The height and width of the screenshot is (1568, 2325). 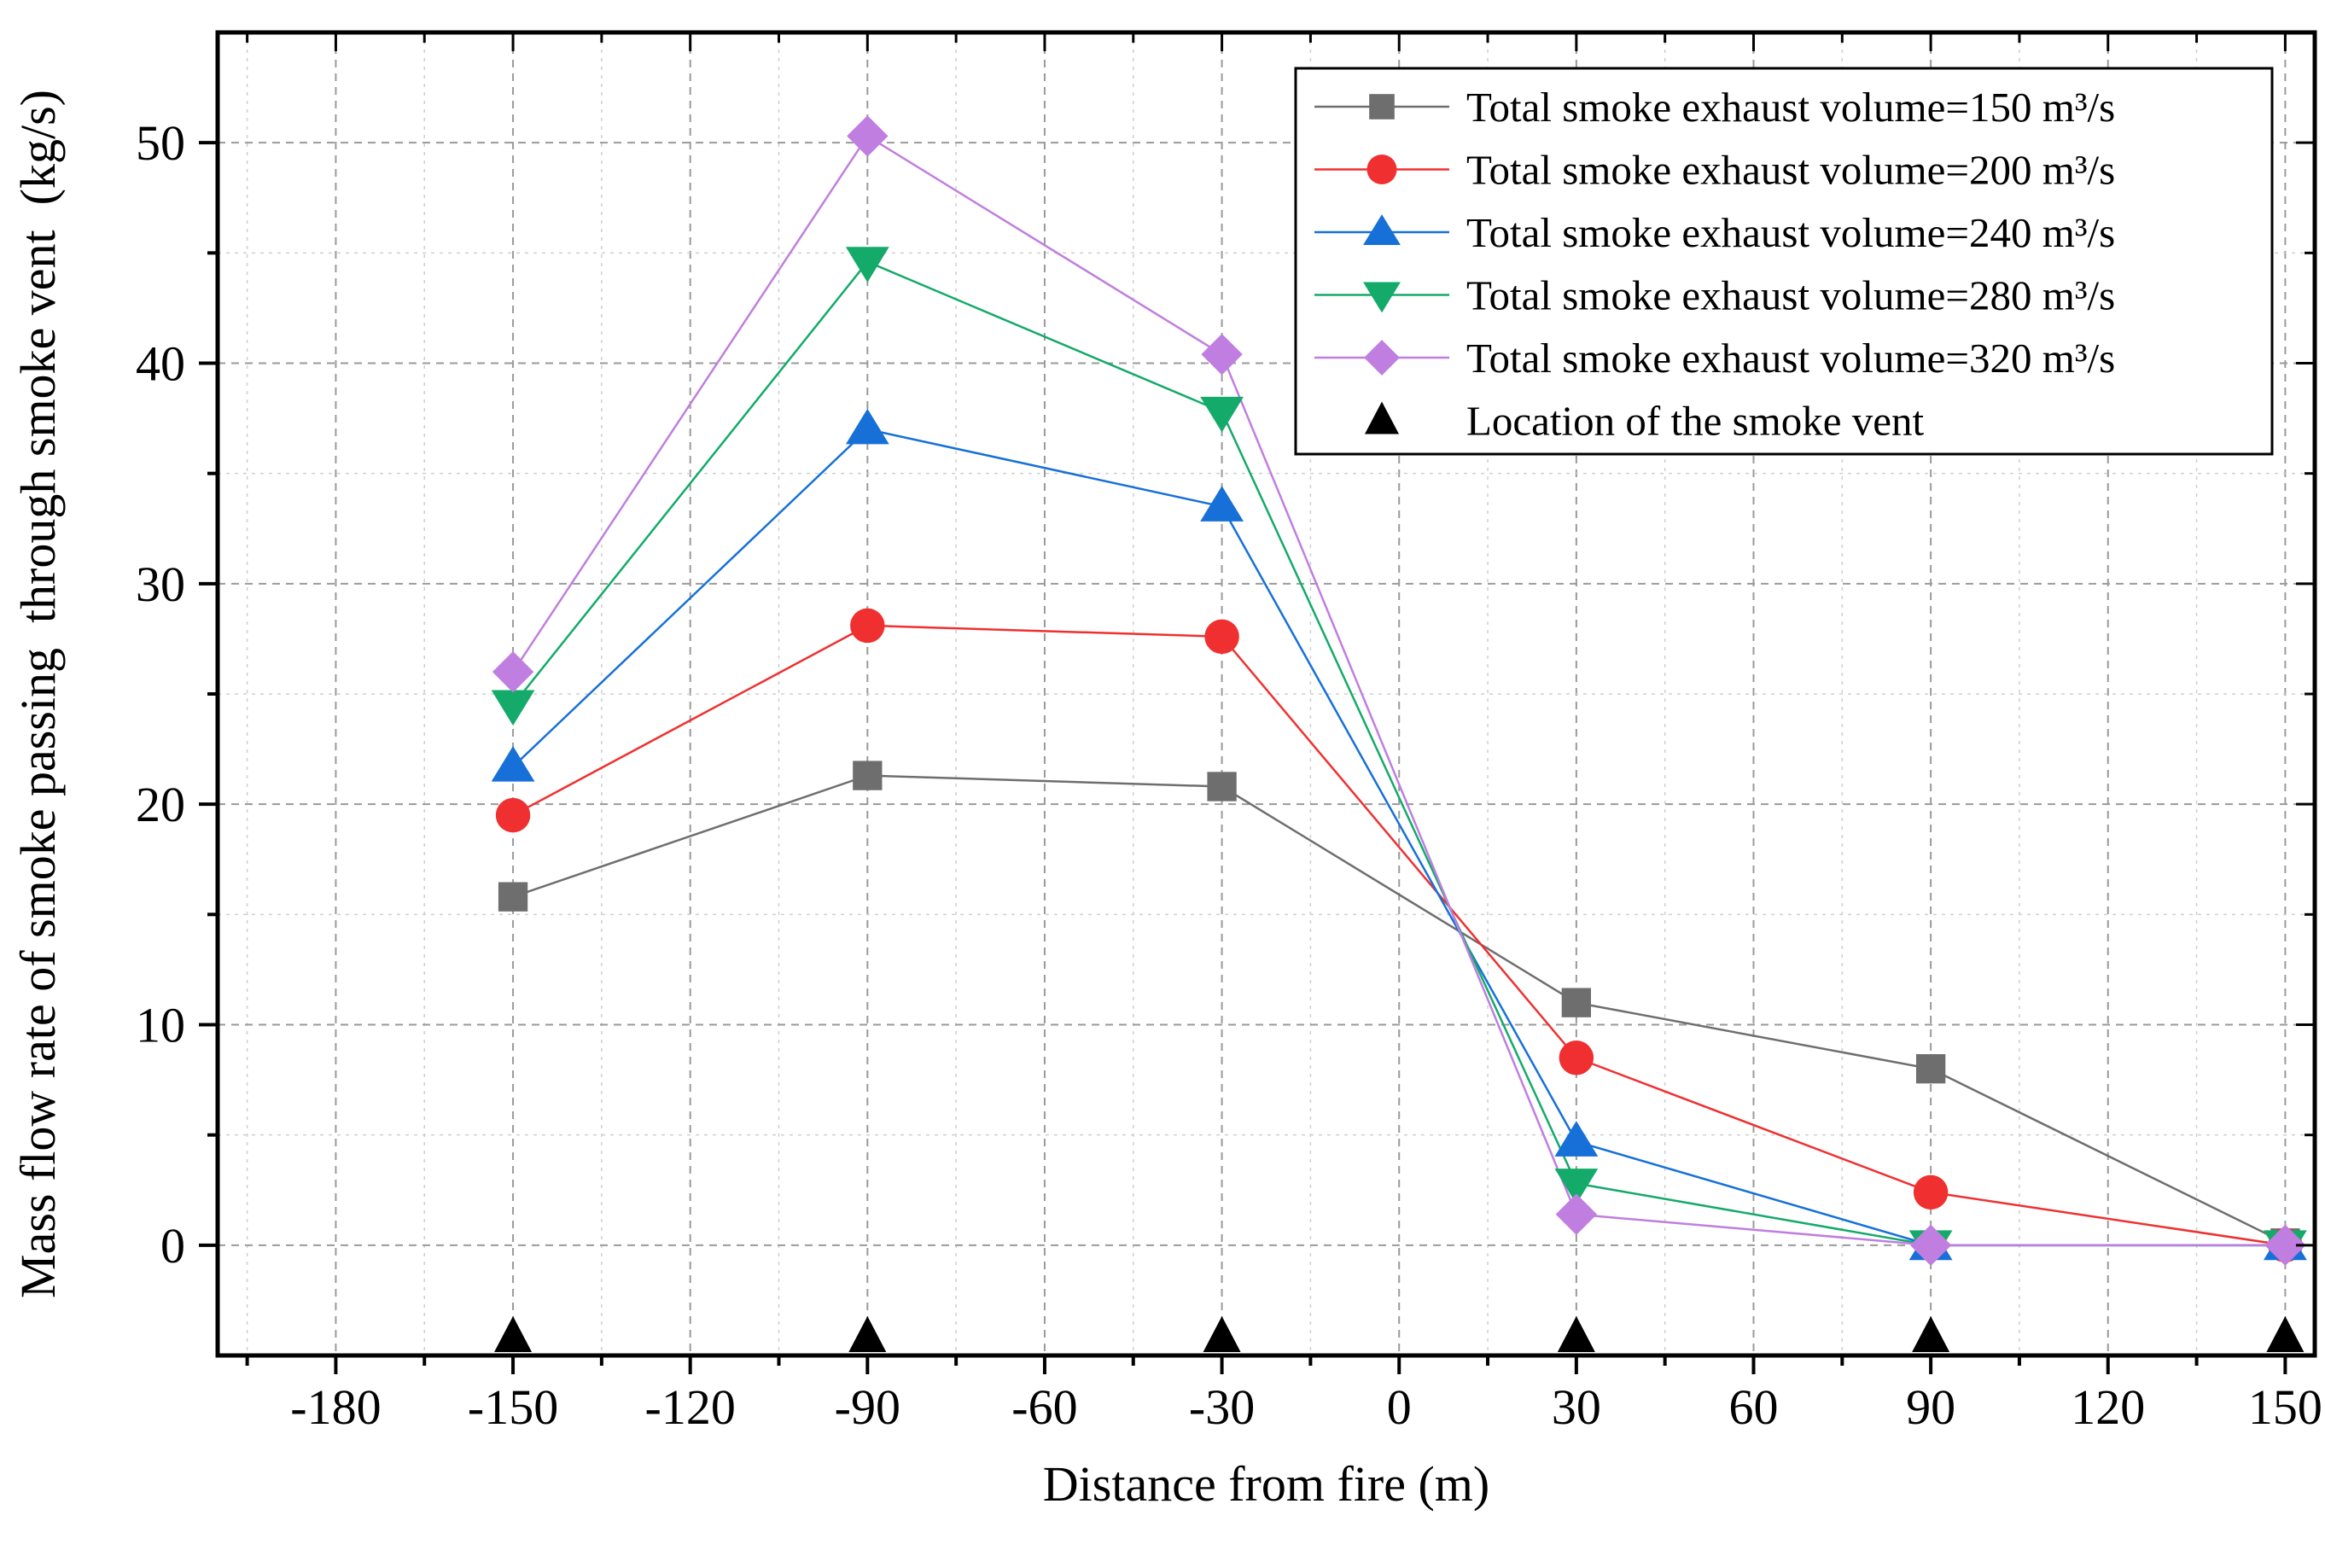 What do you see at coordinates (1306, 1407) in the screenshot?
I see `x-axis-tick-labels: -180 -150 -120 -90 -60 -30 0 30 60 90 120 150` at bounding box center [1306, 1407].